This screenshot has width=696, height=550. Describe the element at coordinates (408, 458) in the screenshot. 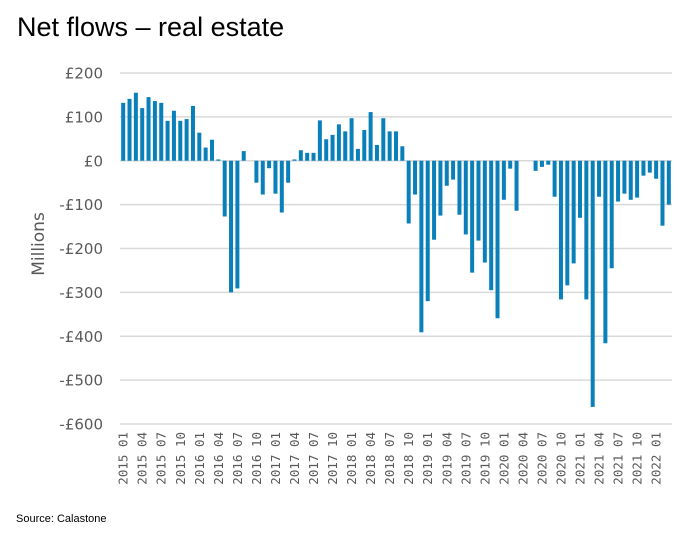

I see `x-tick-label: 2018 10` at that location.